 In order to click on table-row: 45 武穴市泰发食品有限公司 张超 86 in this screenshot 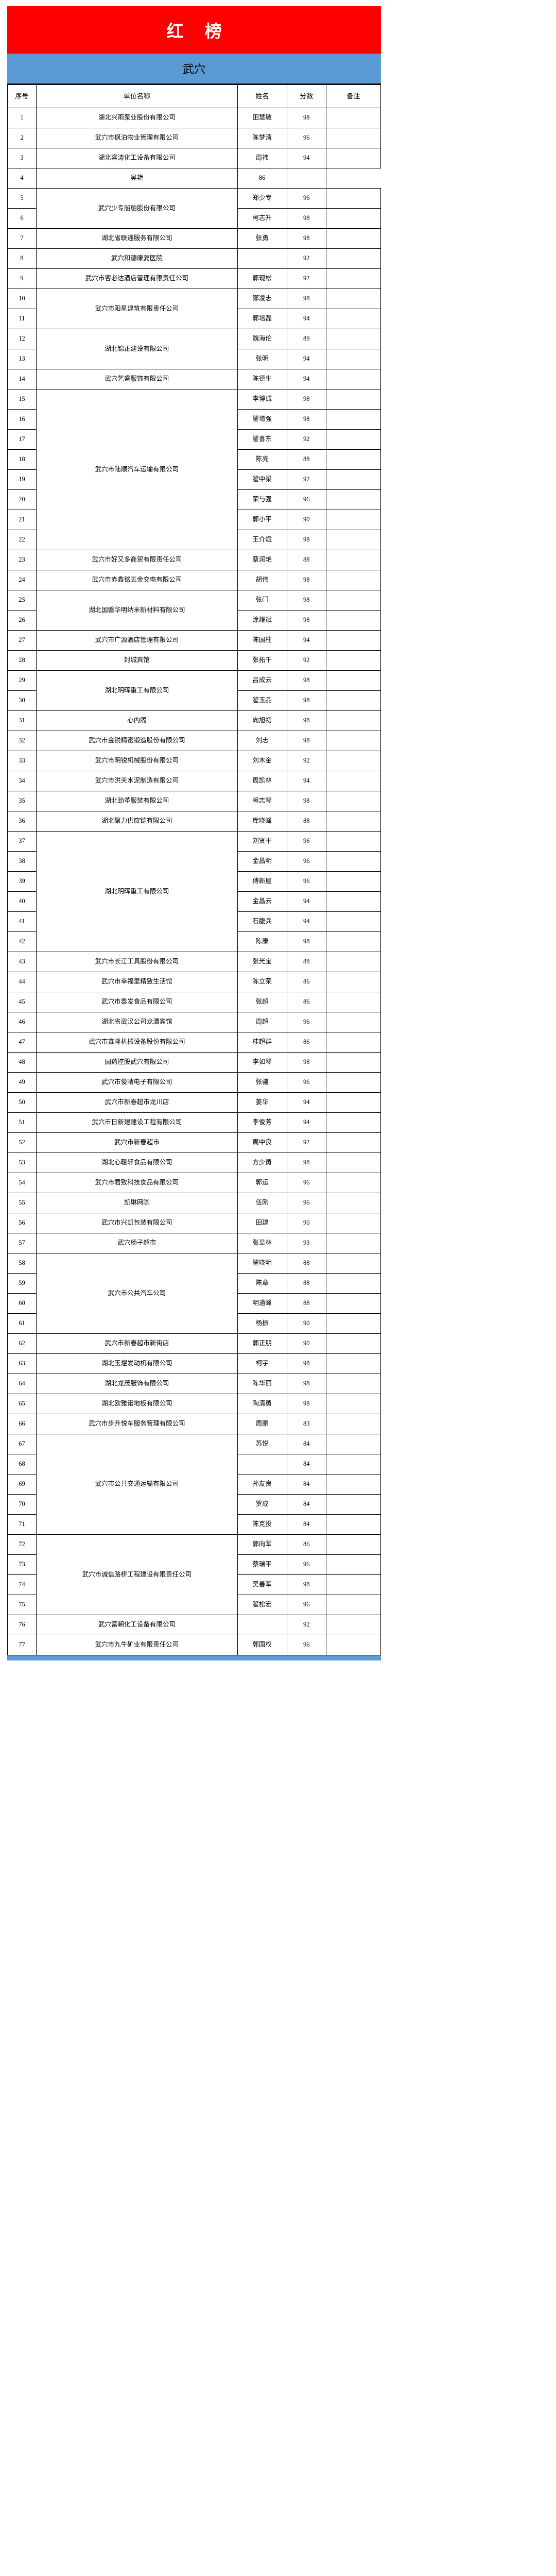, I will do `click(194, 1002)`.